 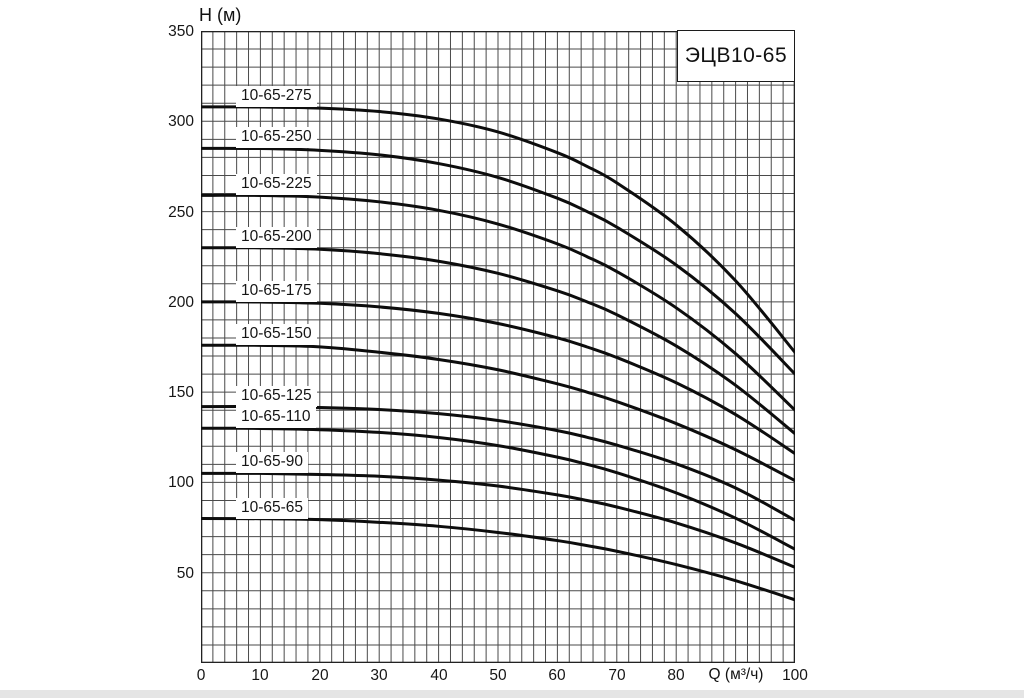 I want to click on x-tick-label: 50, so click(x=498, y=675).